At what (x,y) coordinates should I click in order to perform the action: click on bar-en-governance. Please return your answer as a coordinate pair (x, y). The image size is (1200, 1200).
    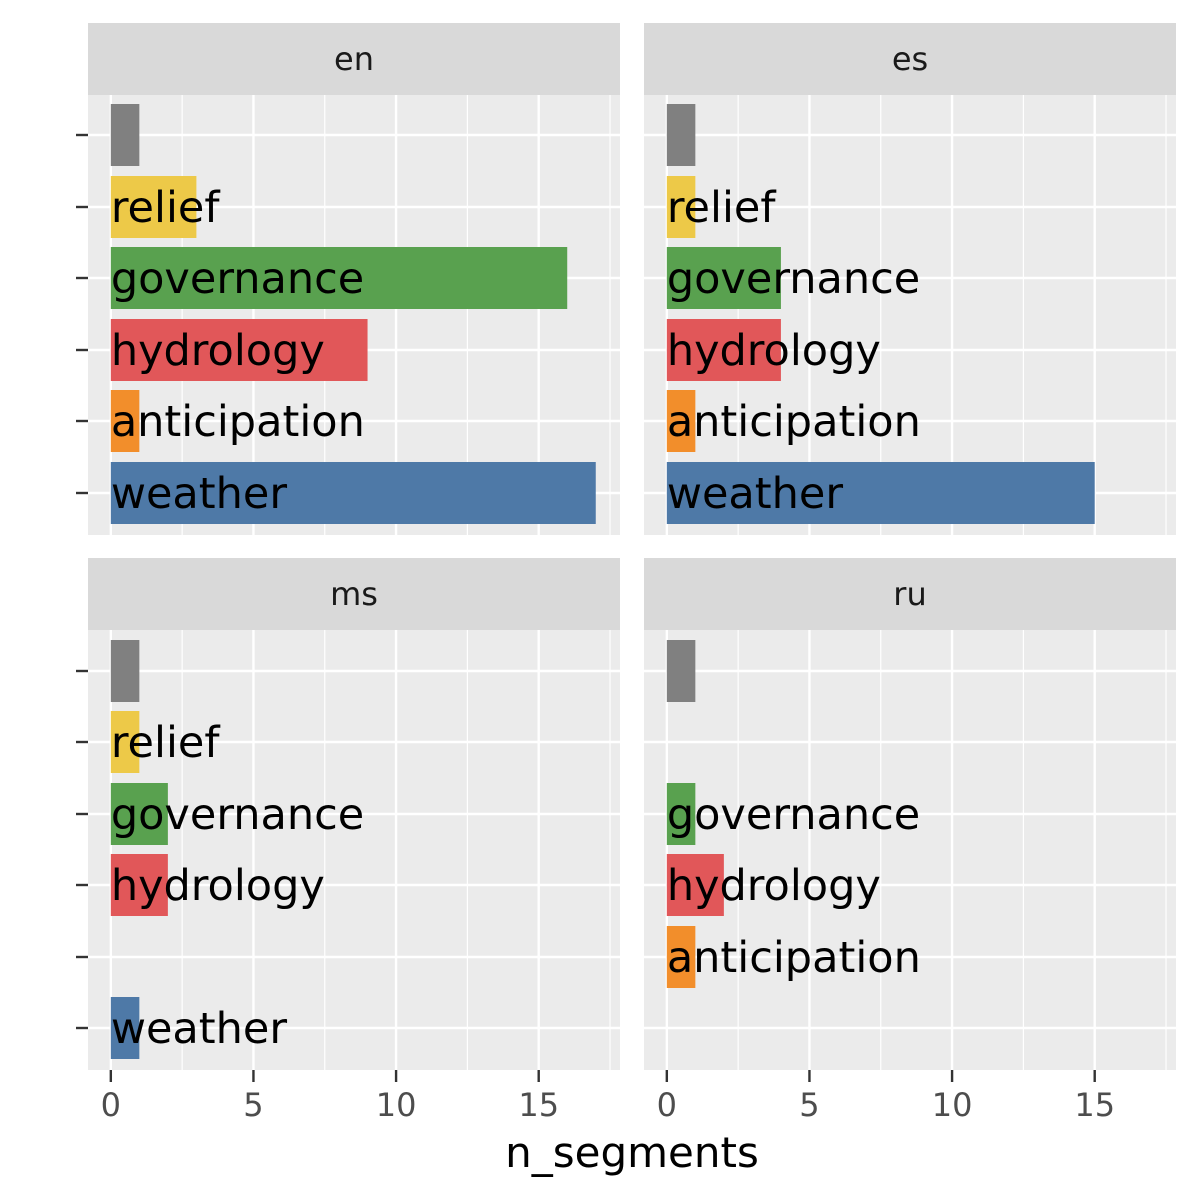
    Looking at the image, I should click on (339, 278).